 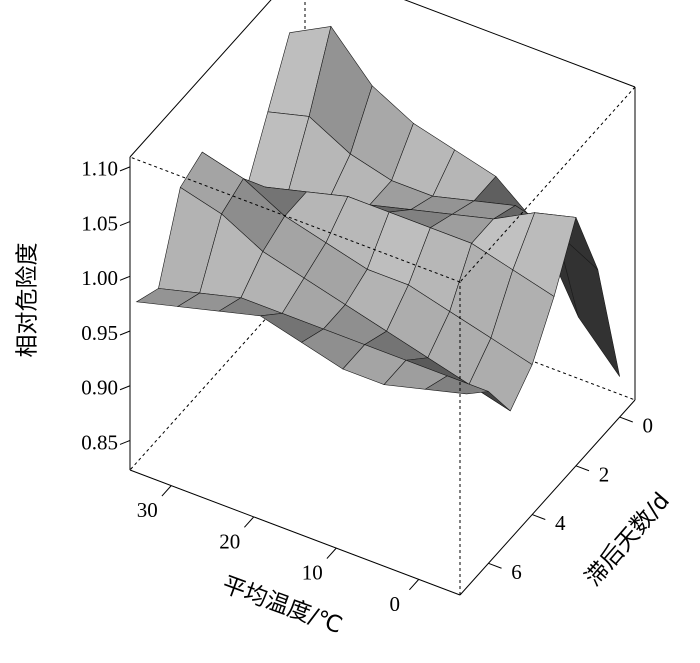 I want to click on y-tick-label: 2, so click(x=604, y=474).